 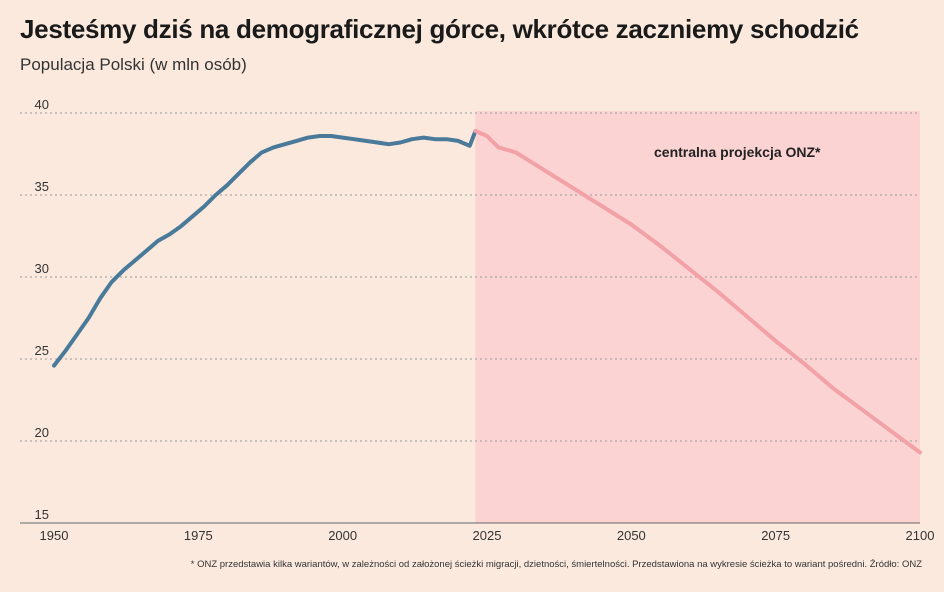 I want to click on y-tick-label-25: 25, so click(x=42, y=350).